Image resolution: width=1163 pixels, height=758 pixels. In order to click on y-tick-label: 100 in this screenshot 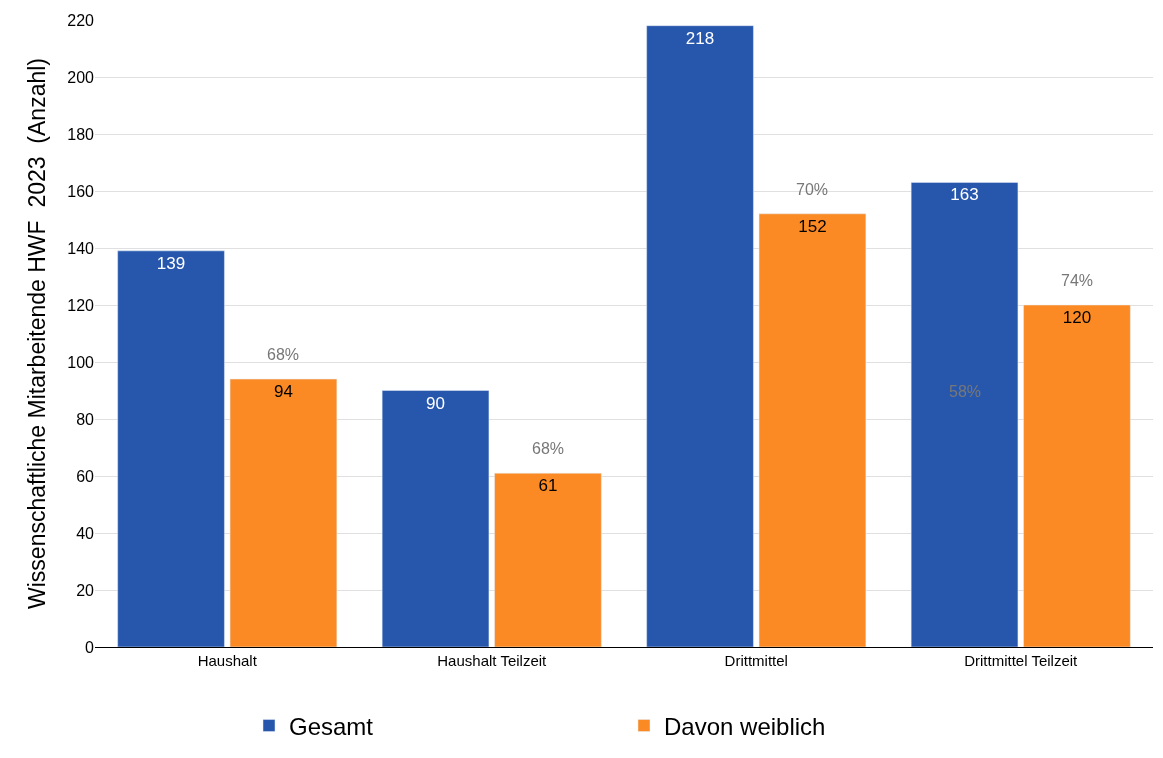, I will do `click(81, 362)`.